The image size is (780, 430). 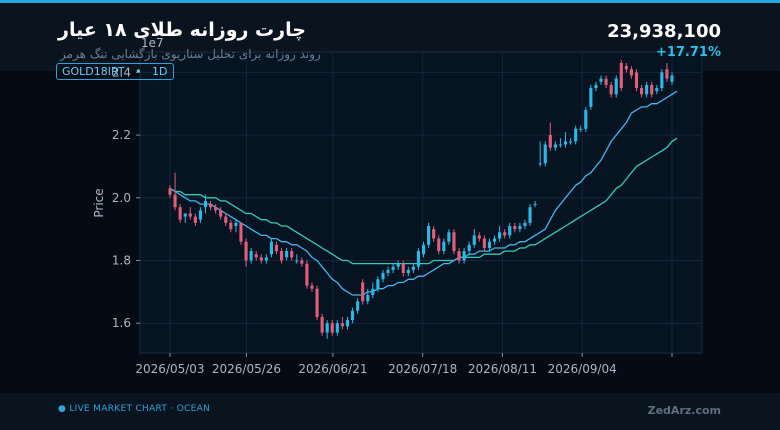 What do you see at coordinates (502, 369) in the screenshot?
I see `x-tick-label: 2026/08/11` at bounding box center [502, 369].